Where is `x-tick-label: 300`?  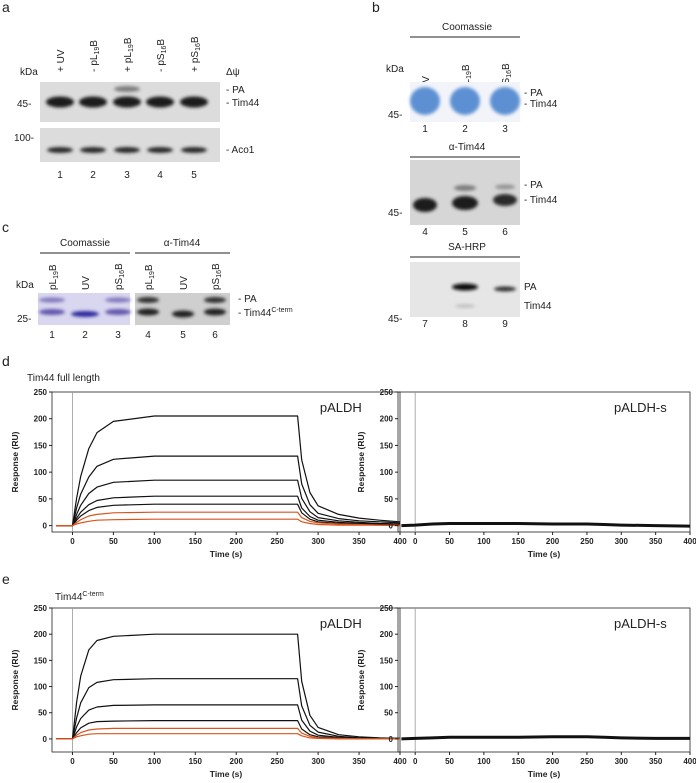
x-tick-label: 300 is located at coordinates (622, 761).